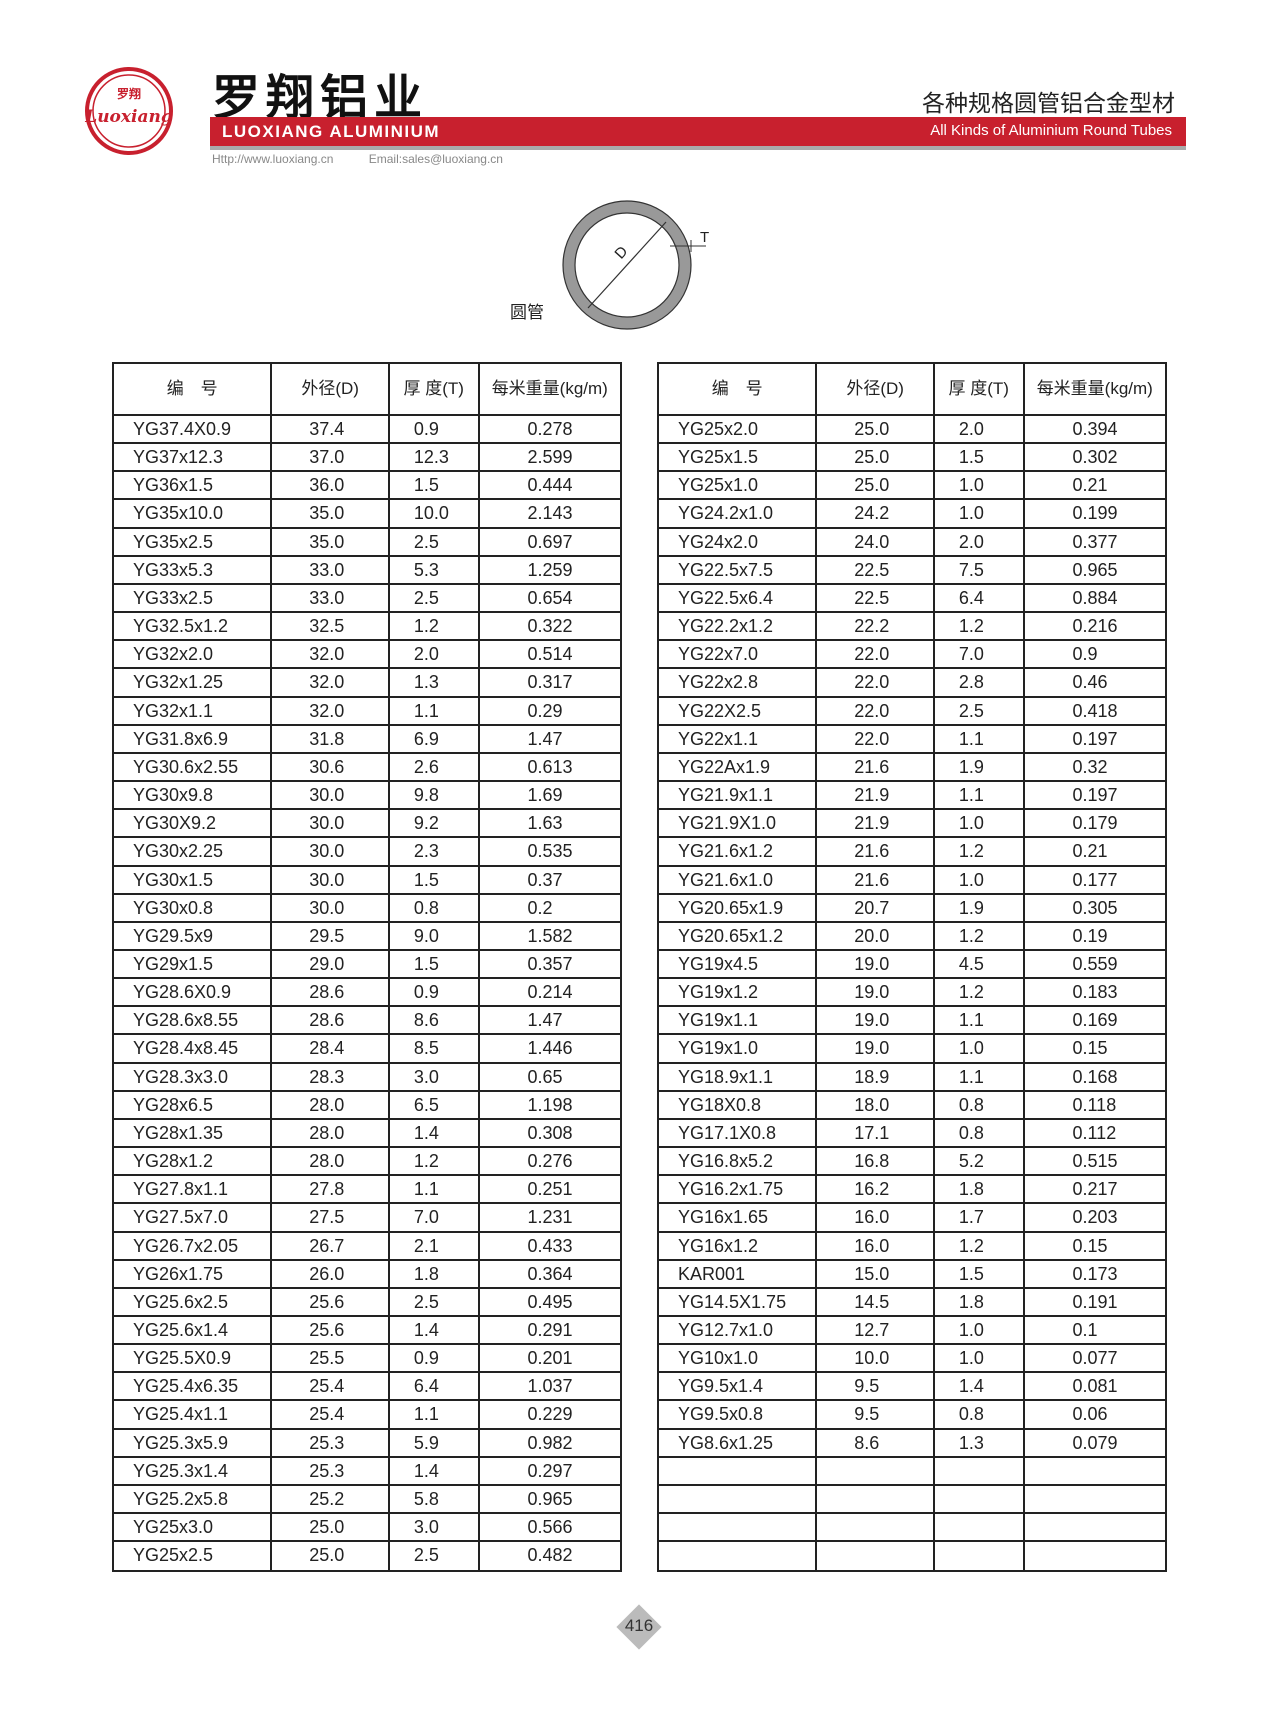 The image size is (1277, 1718). I want to click on table-cell: 12.7, so click(876, 1330).